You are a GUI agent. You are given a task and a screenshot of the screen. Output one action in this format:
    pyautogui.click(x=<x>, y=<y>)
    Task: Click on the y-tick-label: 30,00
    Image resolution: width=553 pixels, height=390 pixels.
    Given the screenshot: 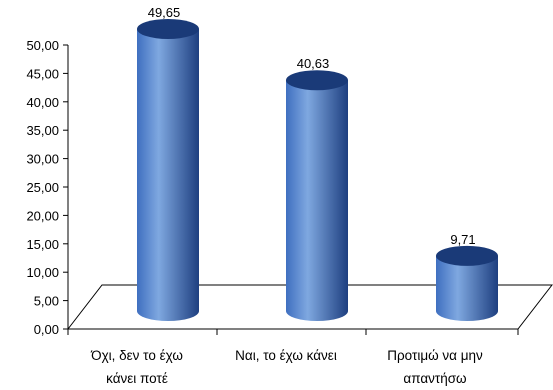 What is the action you would take?
    pyautogui.click(x=42, y=159)
    